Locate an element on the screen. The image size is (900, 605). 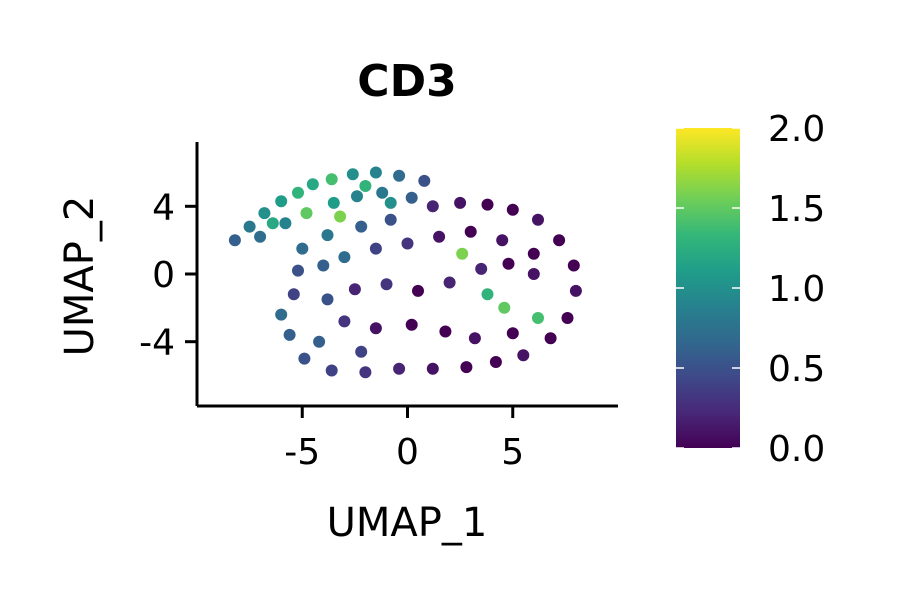
x-tick-label: 0 is located at coordinates (407, 452).